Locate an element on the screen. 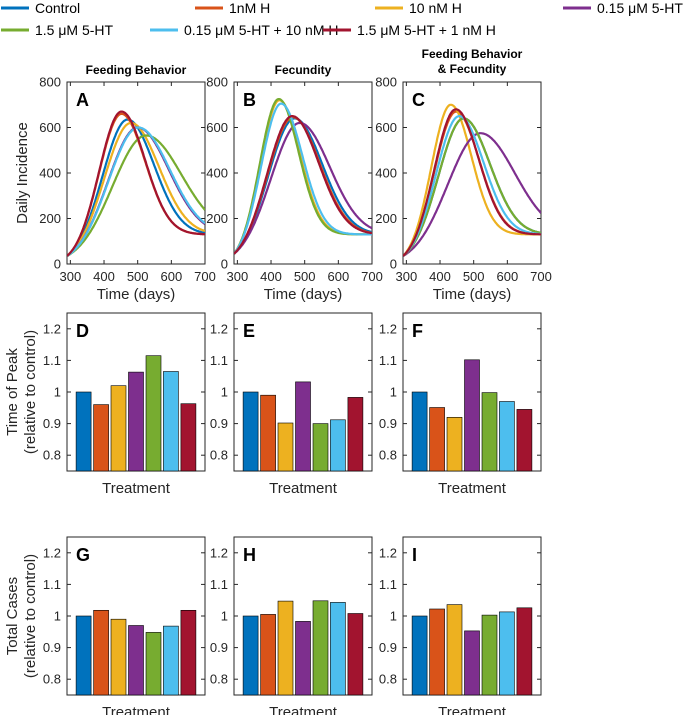 Image resolution: width=699 pixels, height=715 pixels. y-axis-label-line: (relative to control) is located at coordinates (30, 616).